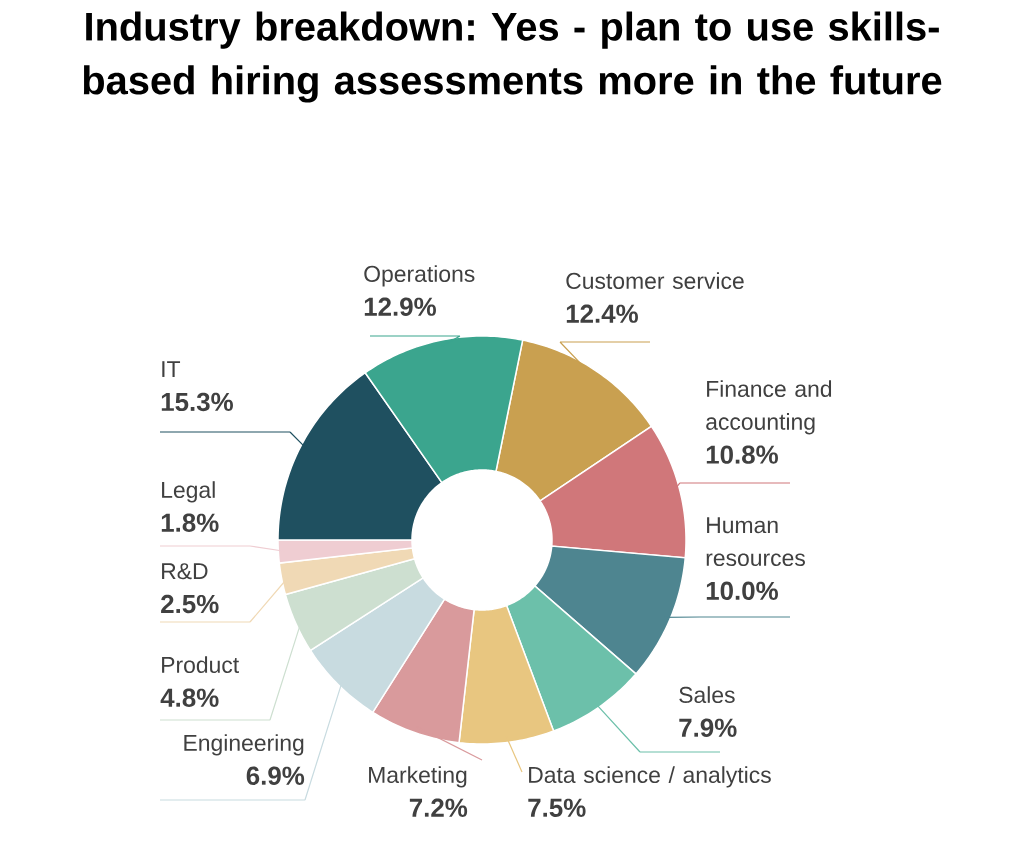 The image size is (1024, 847). Describe the element at coordinates (244, 745) in the screenshot. I see `legend-label: Engineering` at that location.